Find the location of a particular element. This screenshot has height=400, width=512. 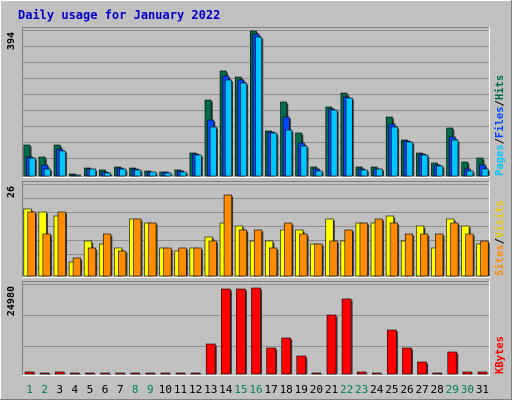

bar-kbytes-day-2-face is located at coordinates (44, 373).